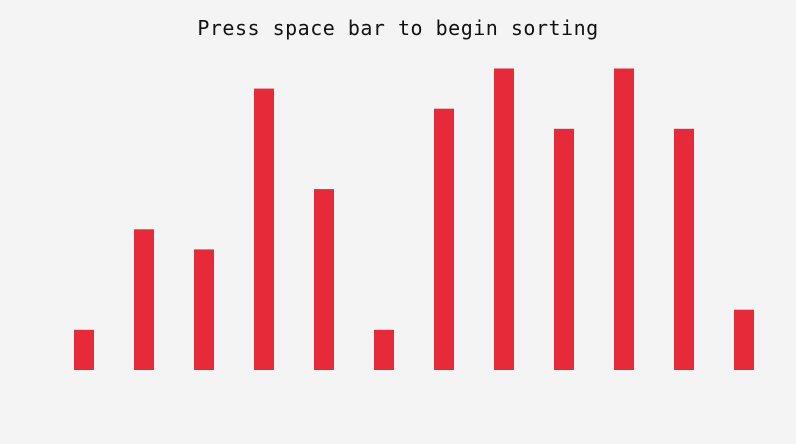 The height and width of the screenshot is (444, 796). Describe the element at coordinates (398, 28) in the screenshot. I see `start-prompt: Press space bar to begin sorting` at that location.